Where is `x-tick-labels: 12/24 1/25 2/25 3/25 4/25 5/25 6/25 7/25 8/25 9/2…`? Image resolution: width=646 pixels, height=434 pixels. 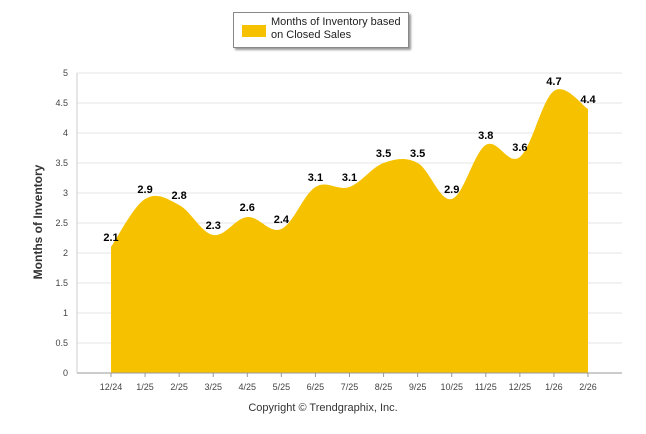
x-tick-labels: 12/24 1/25 2/25 3/25 4/25 5/25 6/25 7/25 8/25 9/2… is located at coordinates (348, 382).